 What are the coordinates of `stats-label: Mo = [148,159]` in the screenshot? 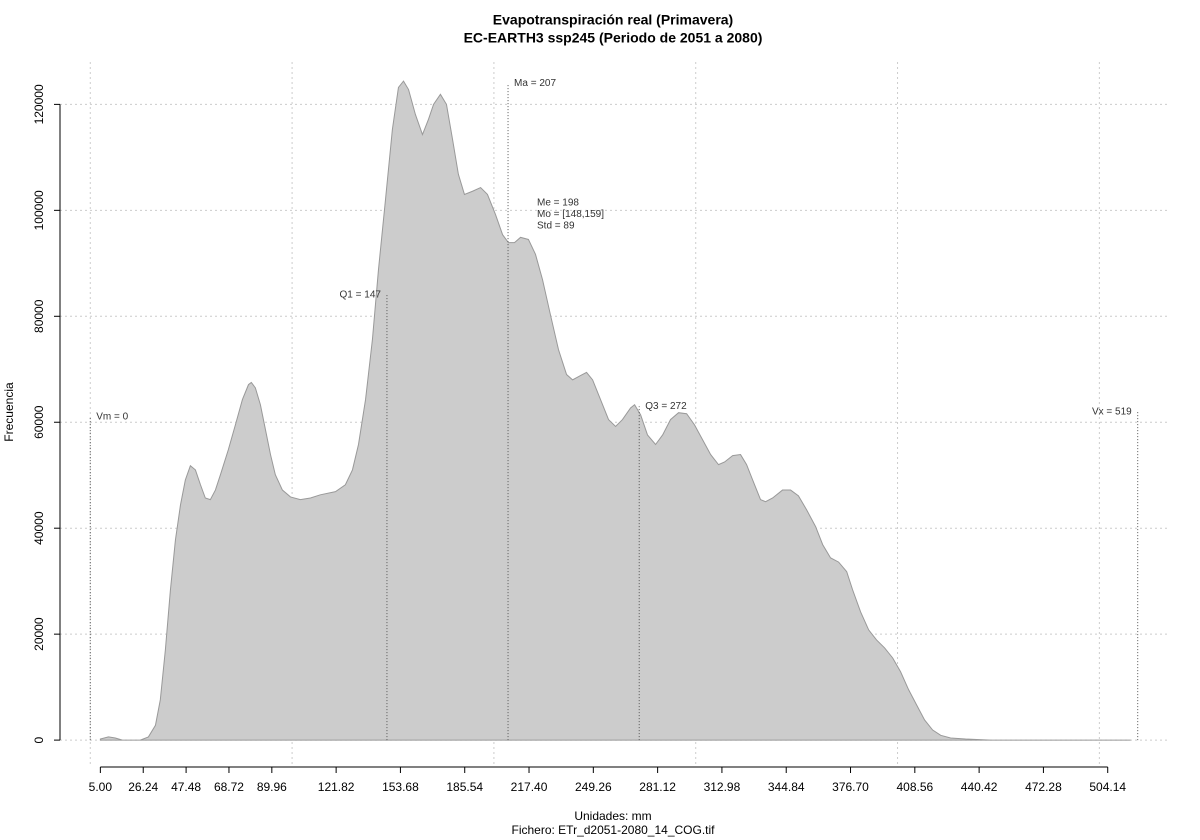 It's located at (570, 214).